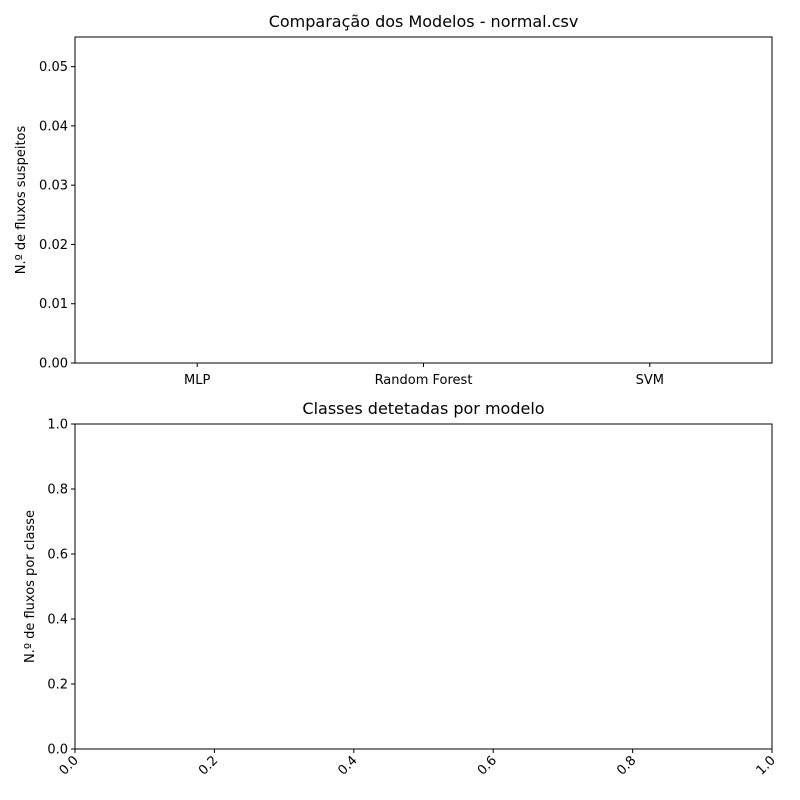 The image size is (800, 800). I want to click on y-tick-label: 0.00, so click(53, 364).